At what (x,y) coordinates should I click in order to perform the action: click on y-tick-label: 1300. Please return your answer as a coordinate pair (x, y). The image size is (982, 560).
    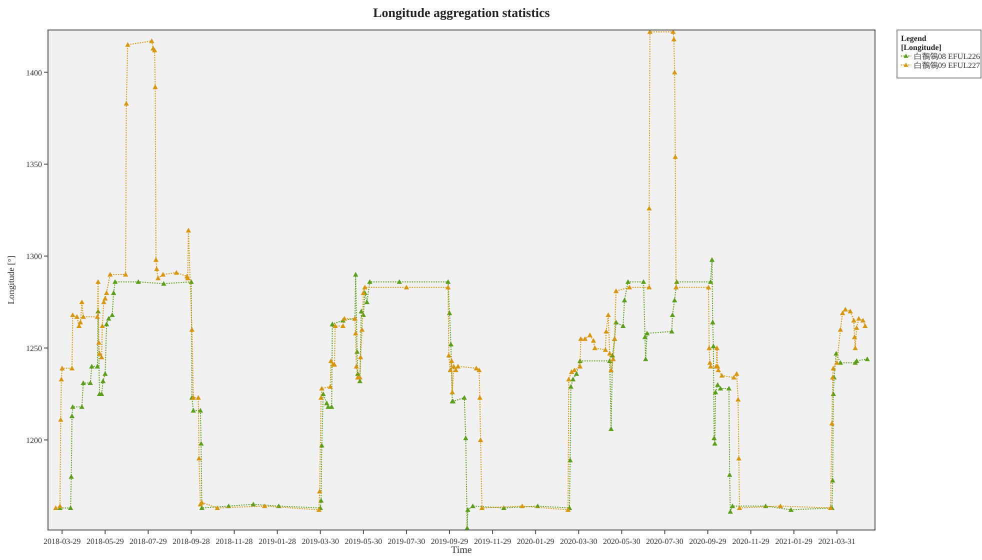
    Looking at the image, I should click on (34, 257).